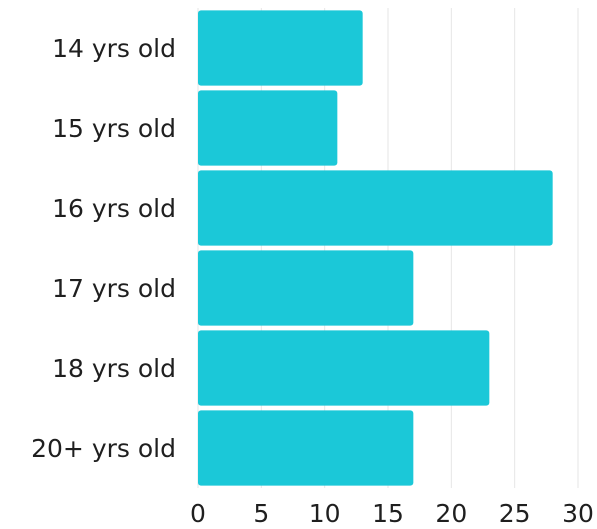  What do you see at coordinates (198, 513) in the screenshot?
I see `x-tick-label: 0` at bounding box center [198, 513].